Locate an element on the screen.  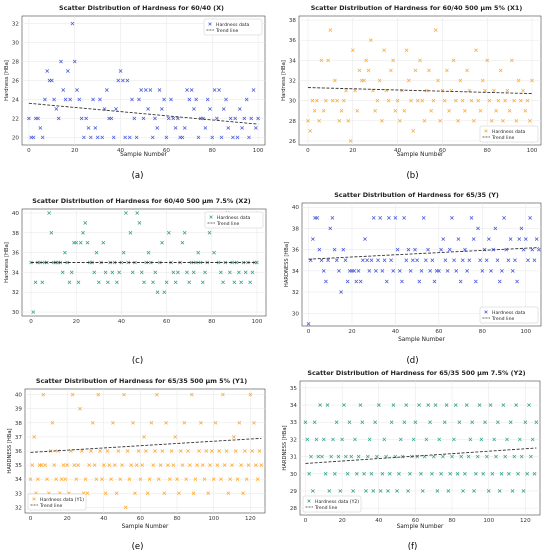
legend: Hardness data (Y1)Trend line is located at coordinates (57, 502).